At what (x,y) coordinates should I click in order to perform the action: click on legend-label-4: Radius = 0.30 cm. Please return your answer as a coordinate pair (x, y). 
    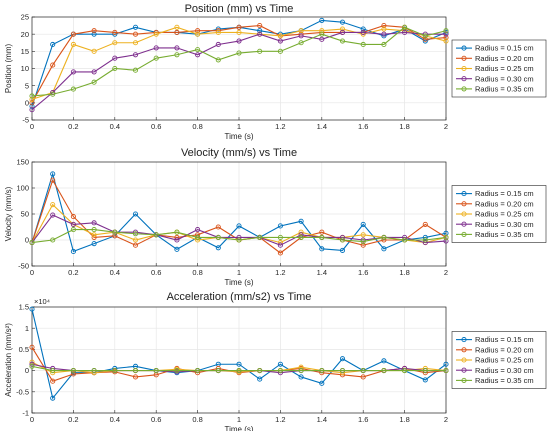
    Looking at the image, I should click on (504, 224).